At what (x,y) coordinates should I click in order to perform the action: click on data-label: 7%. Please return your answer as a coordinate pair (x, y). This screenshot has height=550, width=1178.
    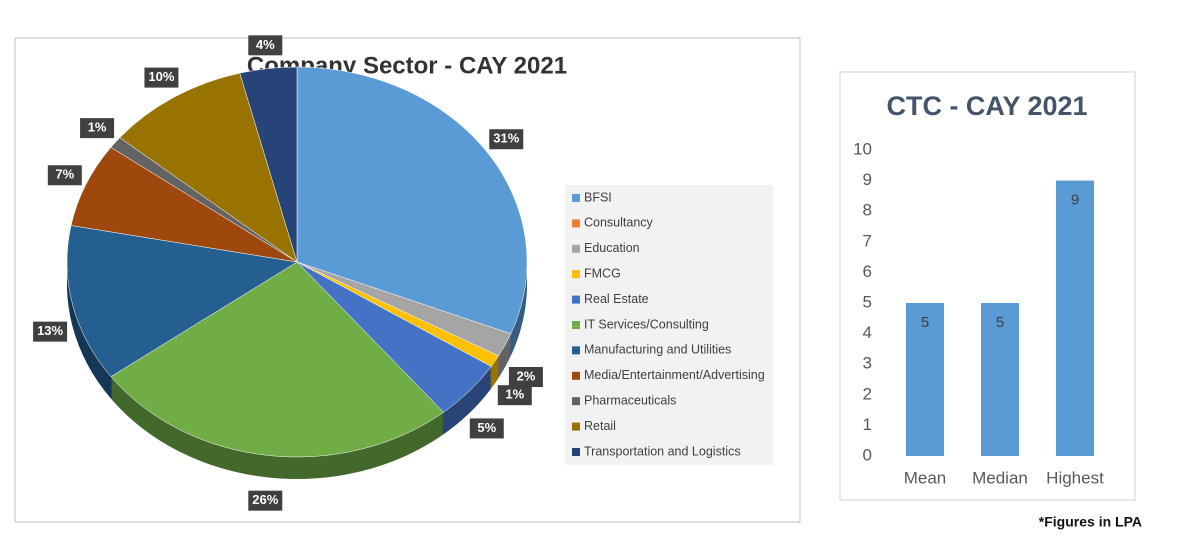
    Looking at the image, I should click on (64, 174).